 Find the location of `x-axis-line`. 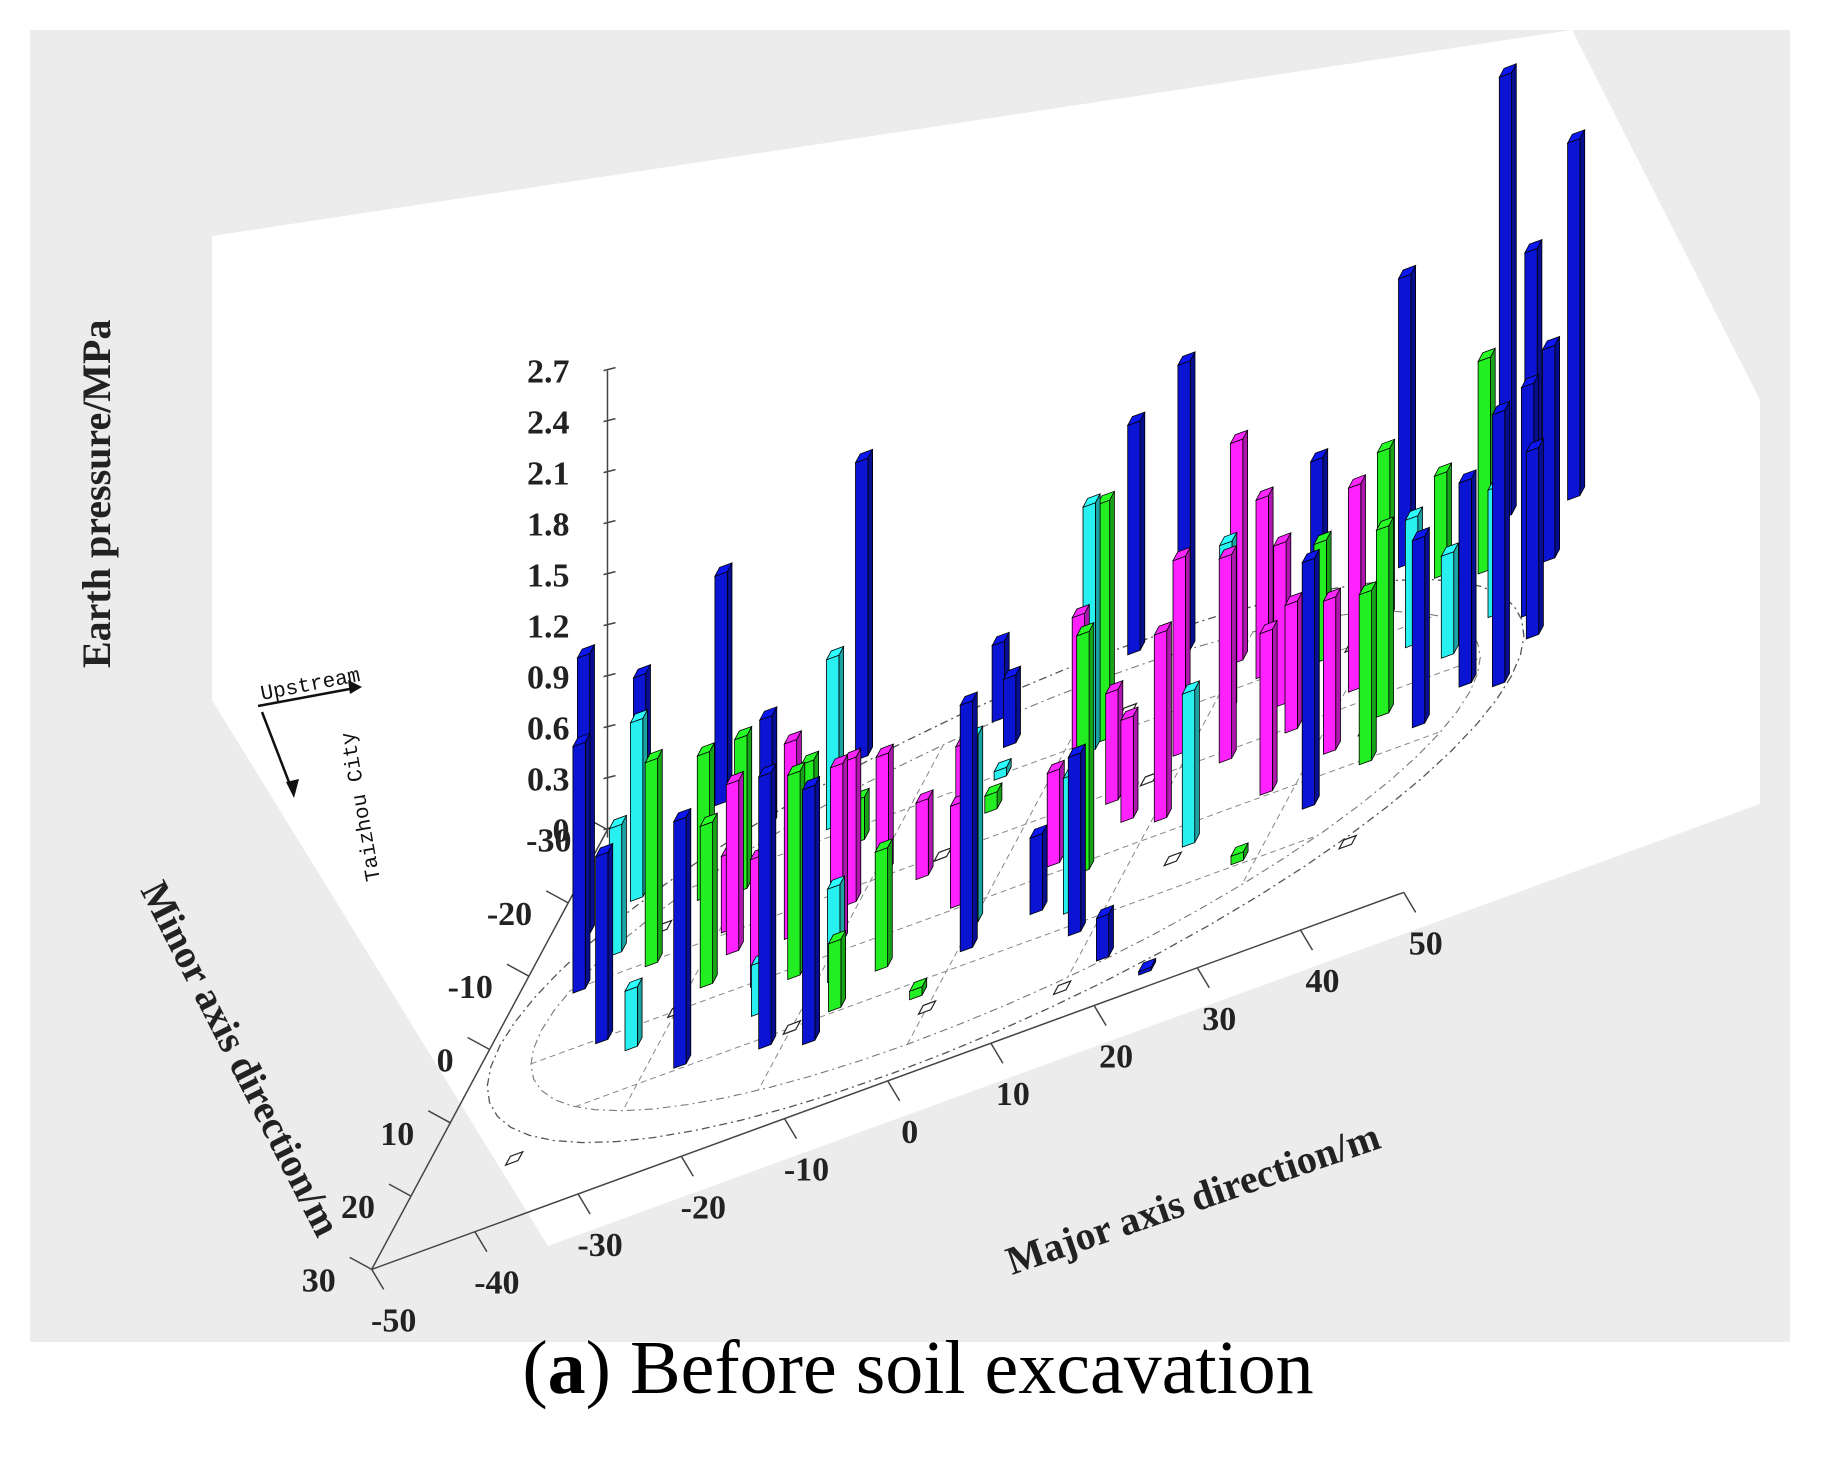

x-axis-line is located at coordinates (887, 1081).